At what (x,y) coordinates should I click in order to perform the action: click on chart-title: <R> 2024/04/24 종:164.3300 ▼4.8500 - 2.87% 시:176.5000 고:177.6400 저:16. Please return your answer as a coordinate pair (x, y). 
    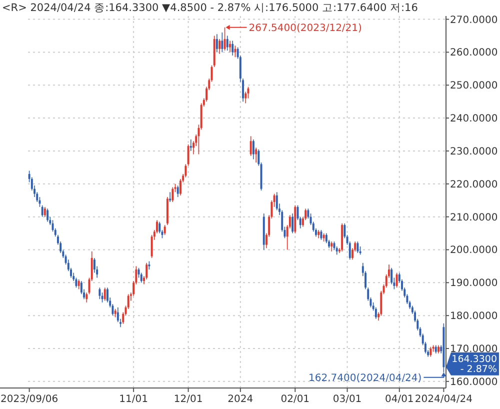
    Looking at the image, I should click on (210, 8).